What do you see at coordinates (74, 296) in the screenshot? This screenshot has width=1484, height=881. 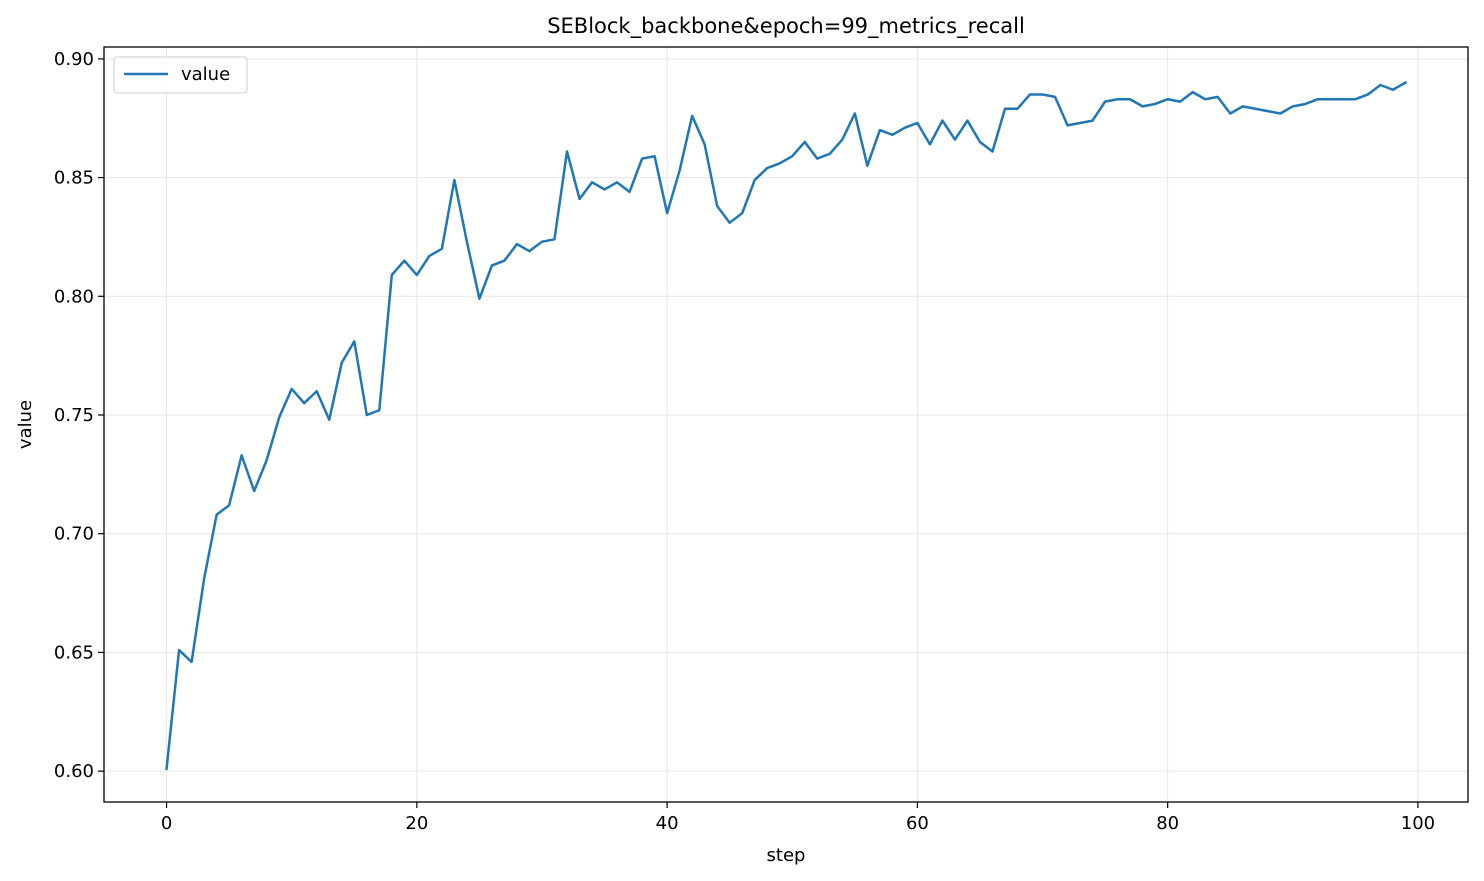 I see `y-tick-label: 0.80` at bounding box center [74, 296].